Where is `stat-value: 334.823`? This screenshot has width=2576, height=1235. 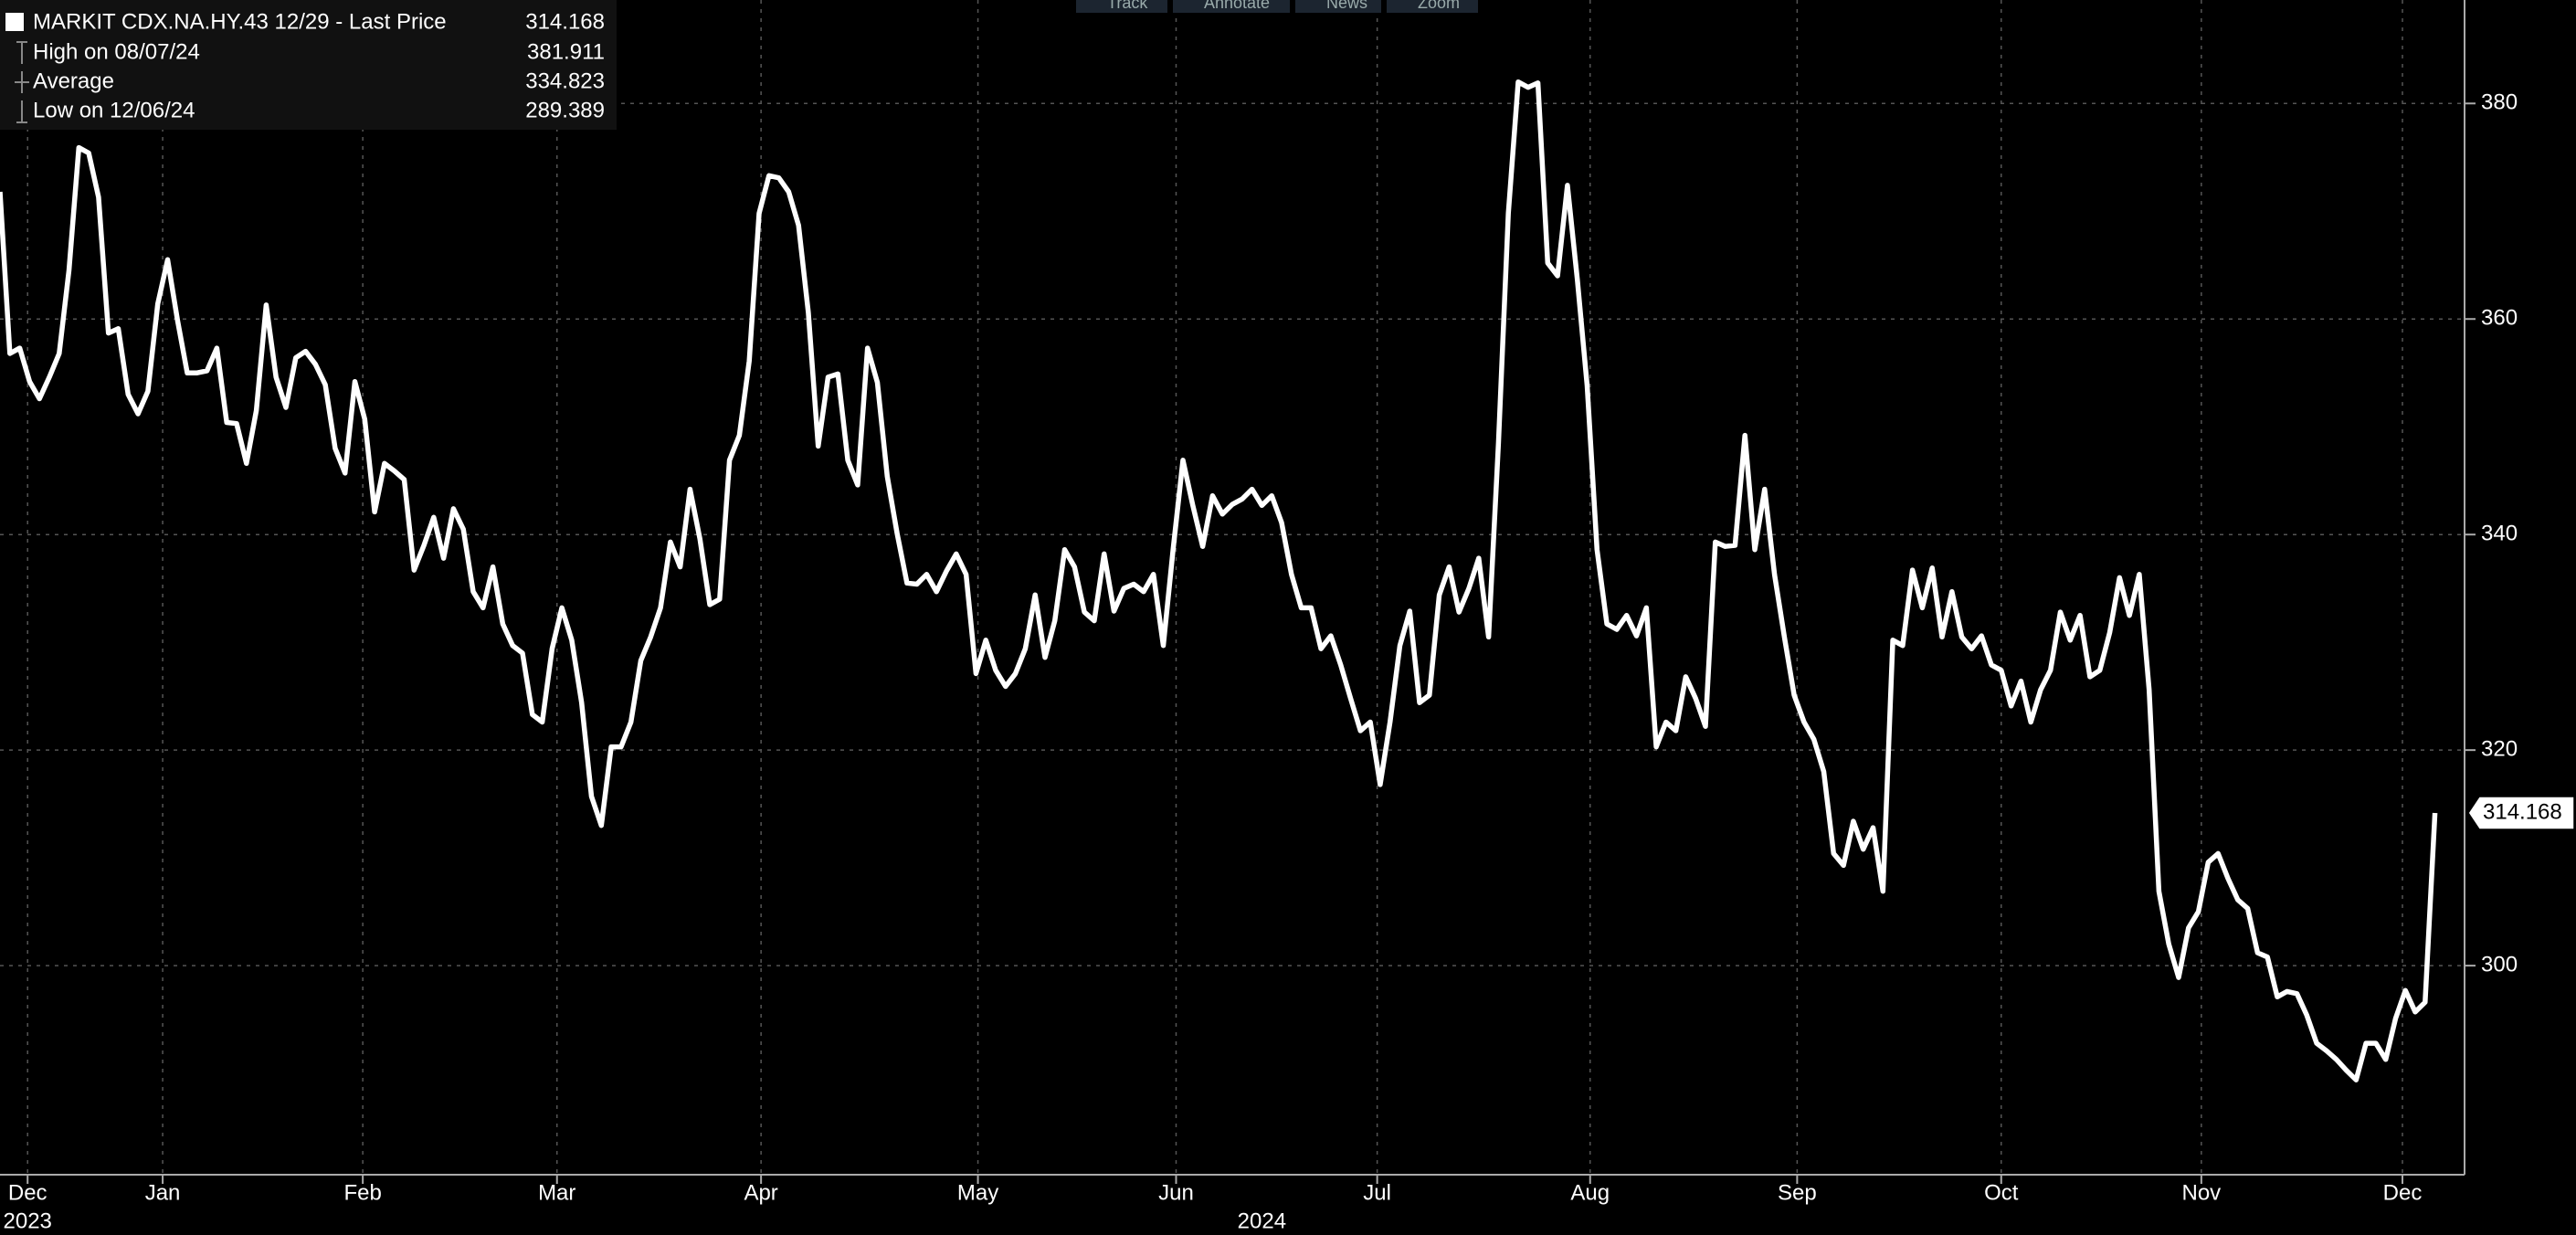
stat-value: 334.823 is located at coordinates (565, 81).